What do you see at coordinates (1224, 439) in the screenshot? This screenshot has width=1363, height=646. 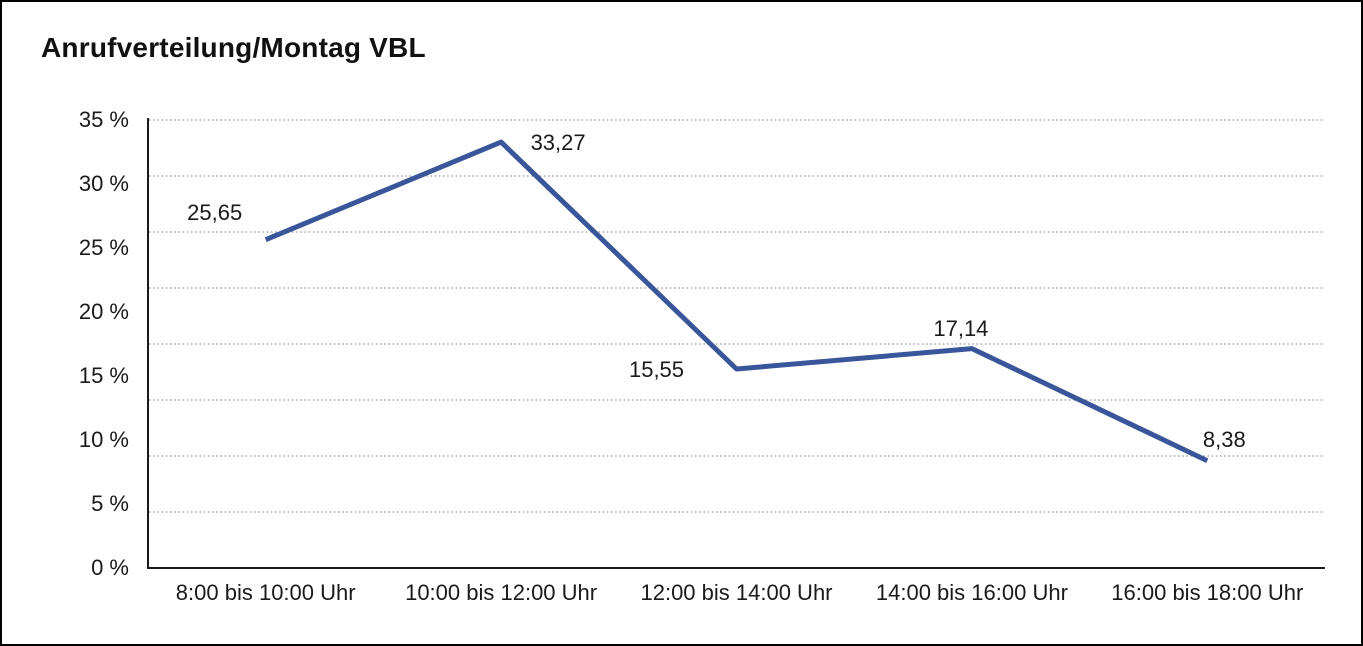 I see `data-value-label: 8,38` at bounding box center [1224, 439].